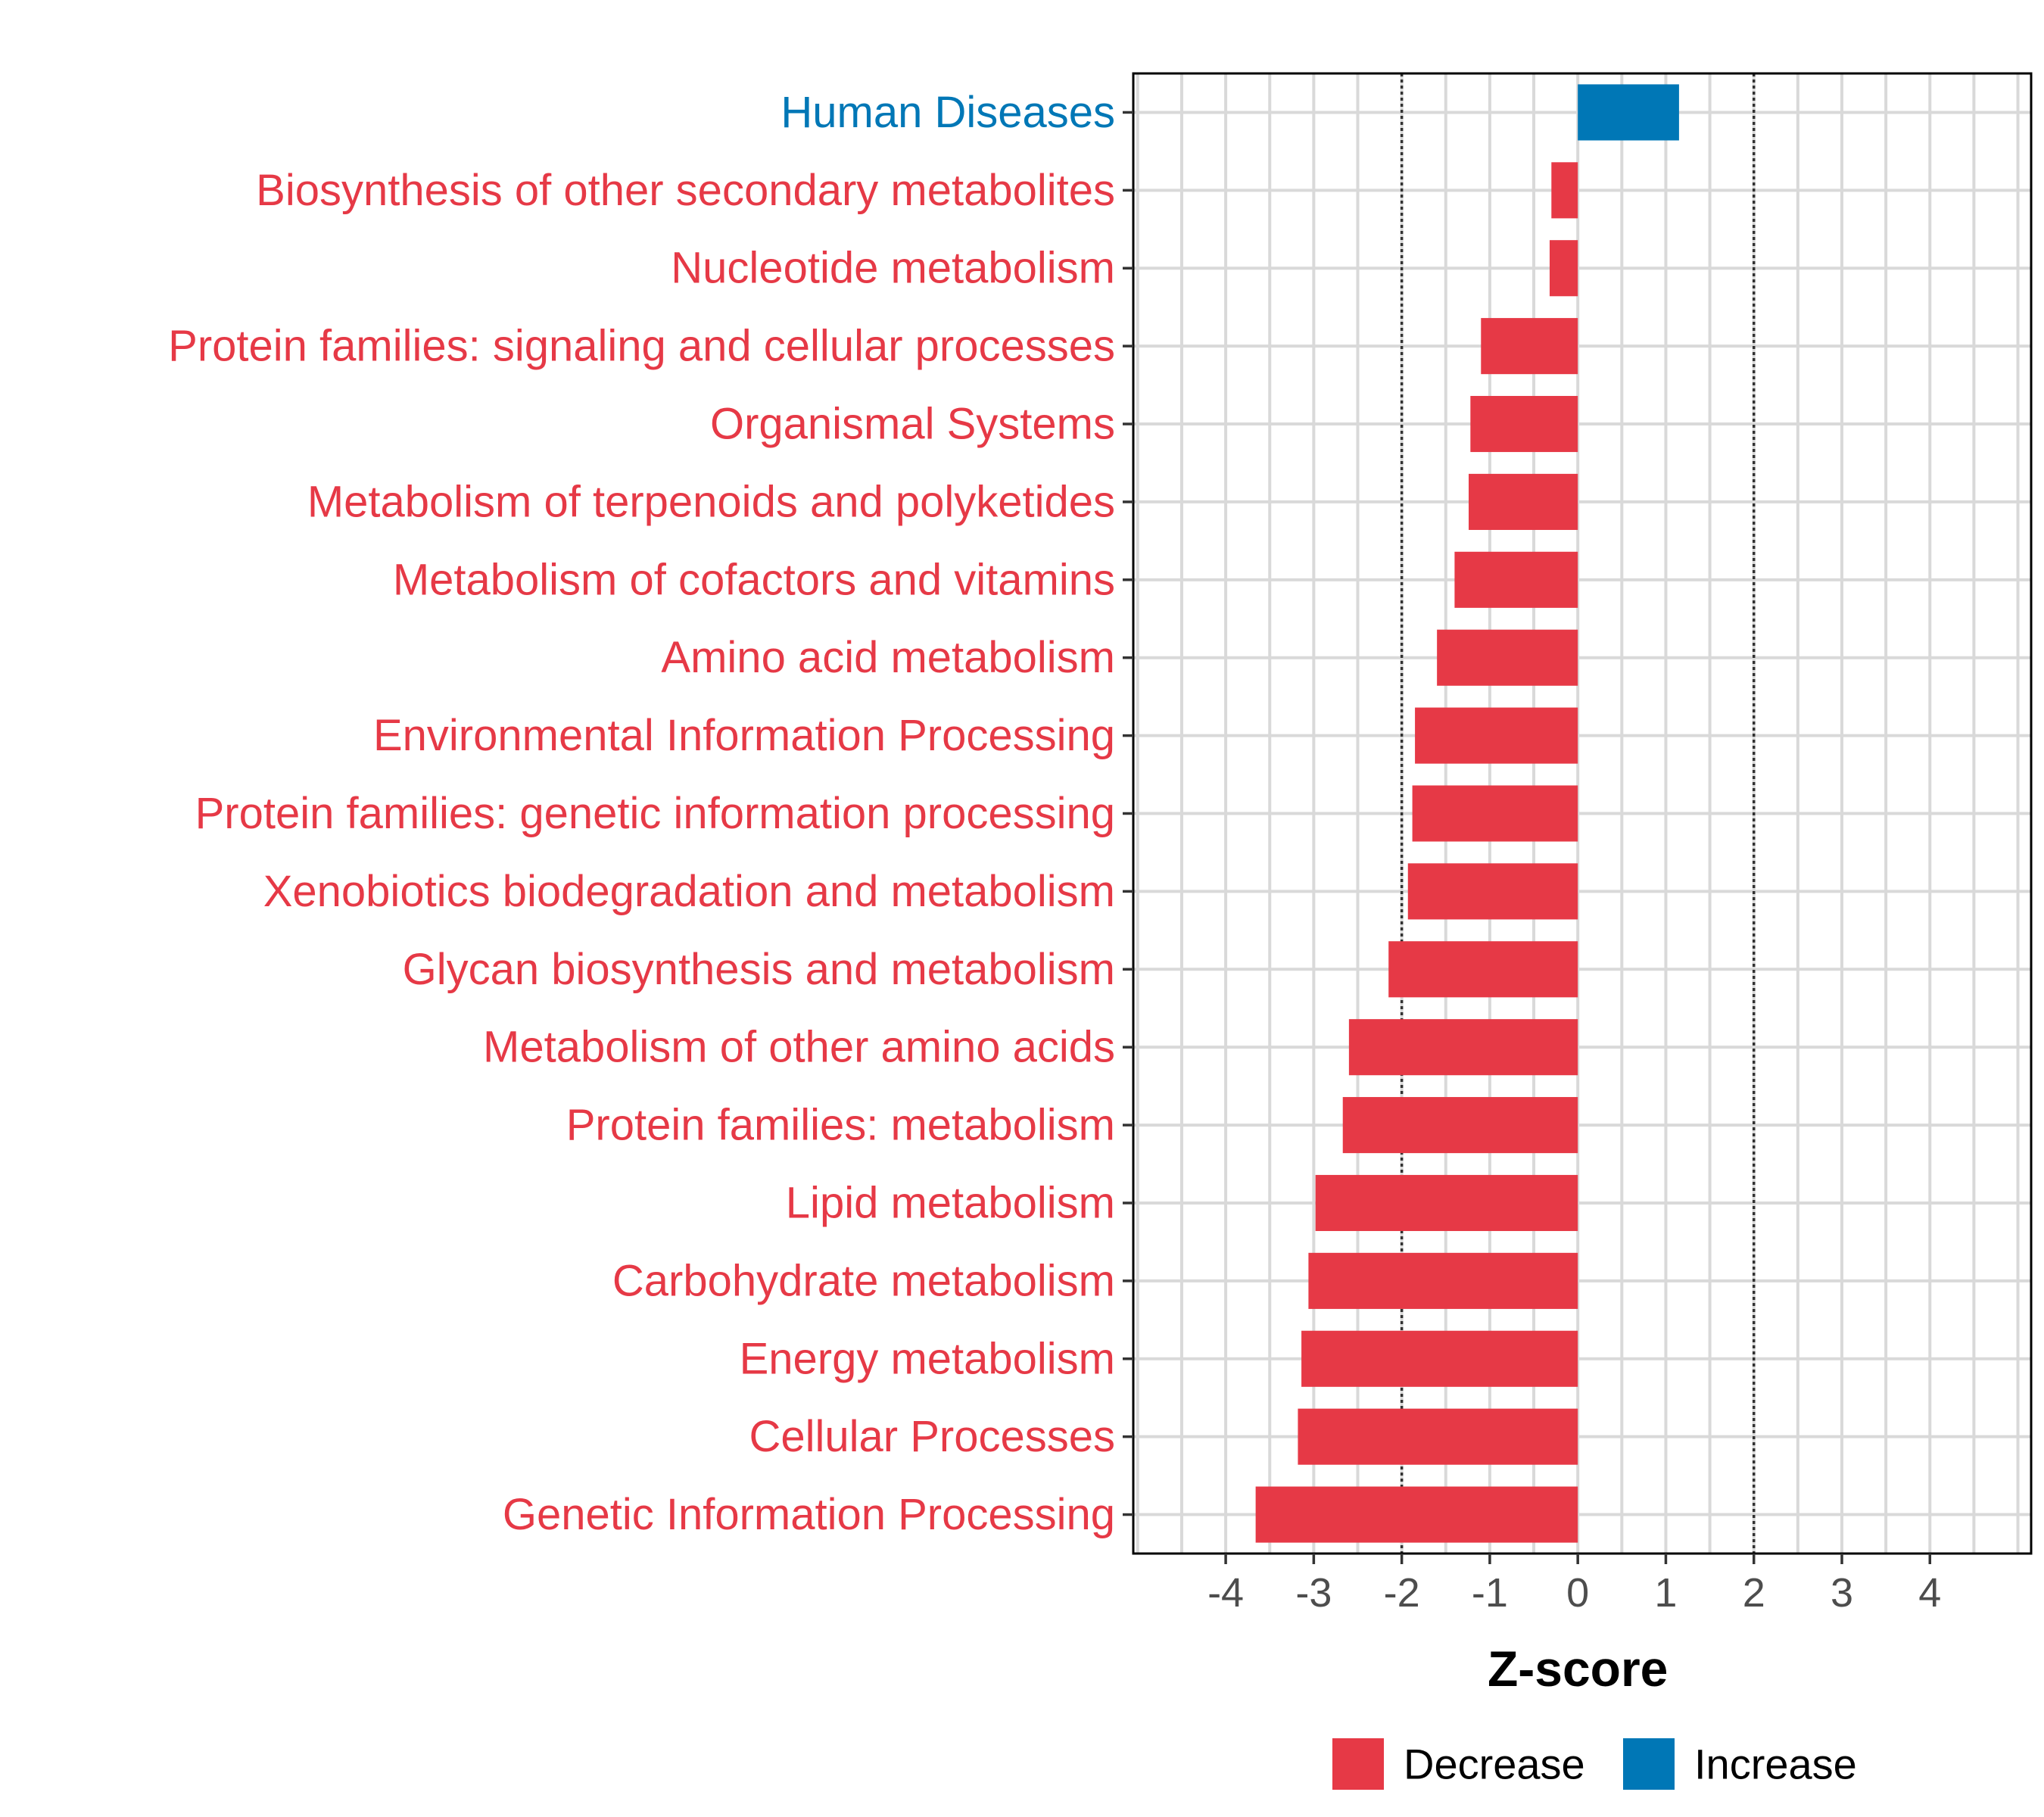  Describe the element at coordinates (1446, 1203) in the screenshot. I see `bar-lipid-metabolism` at that location.